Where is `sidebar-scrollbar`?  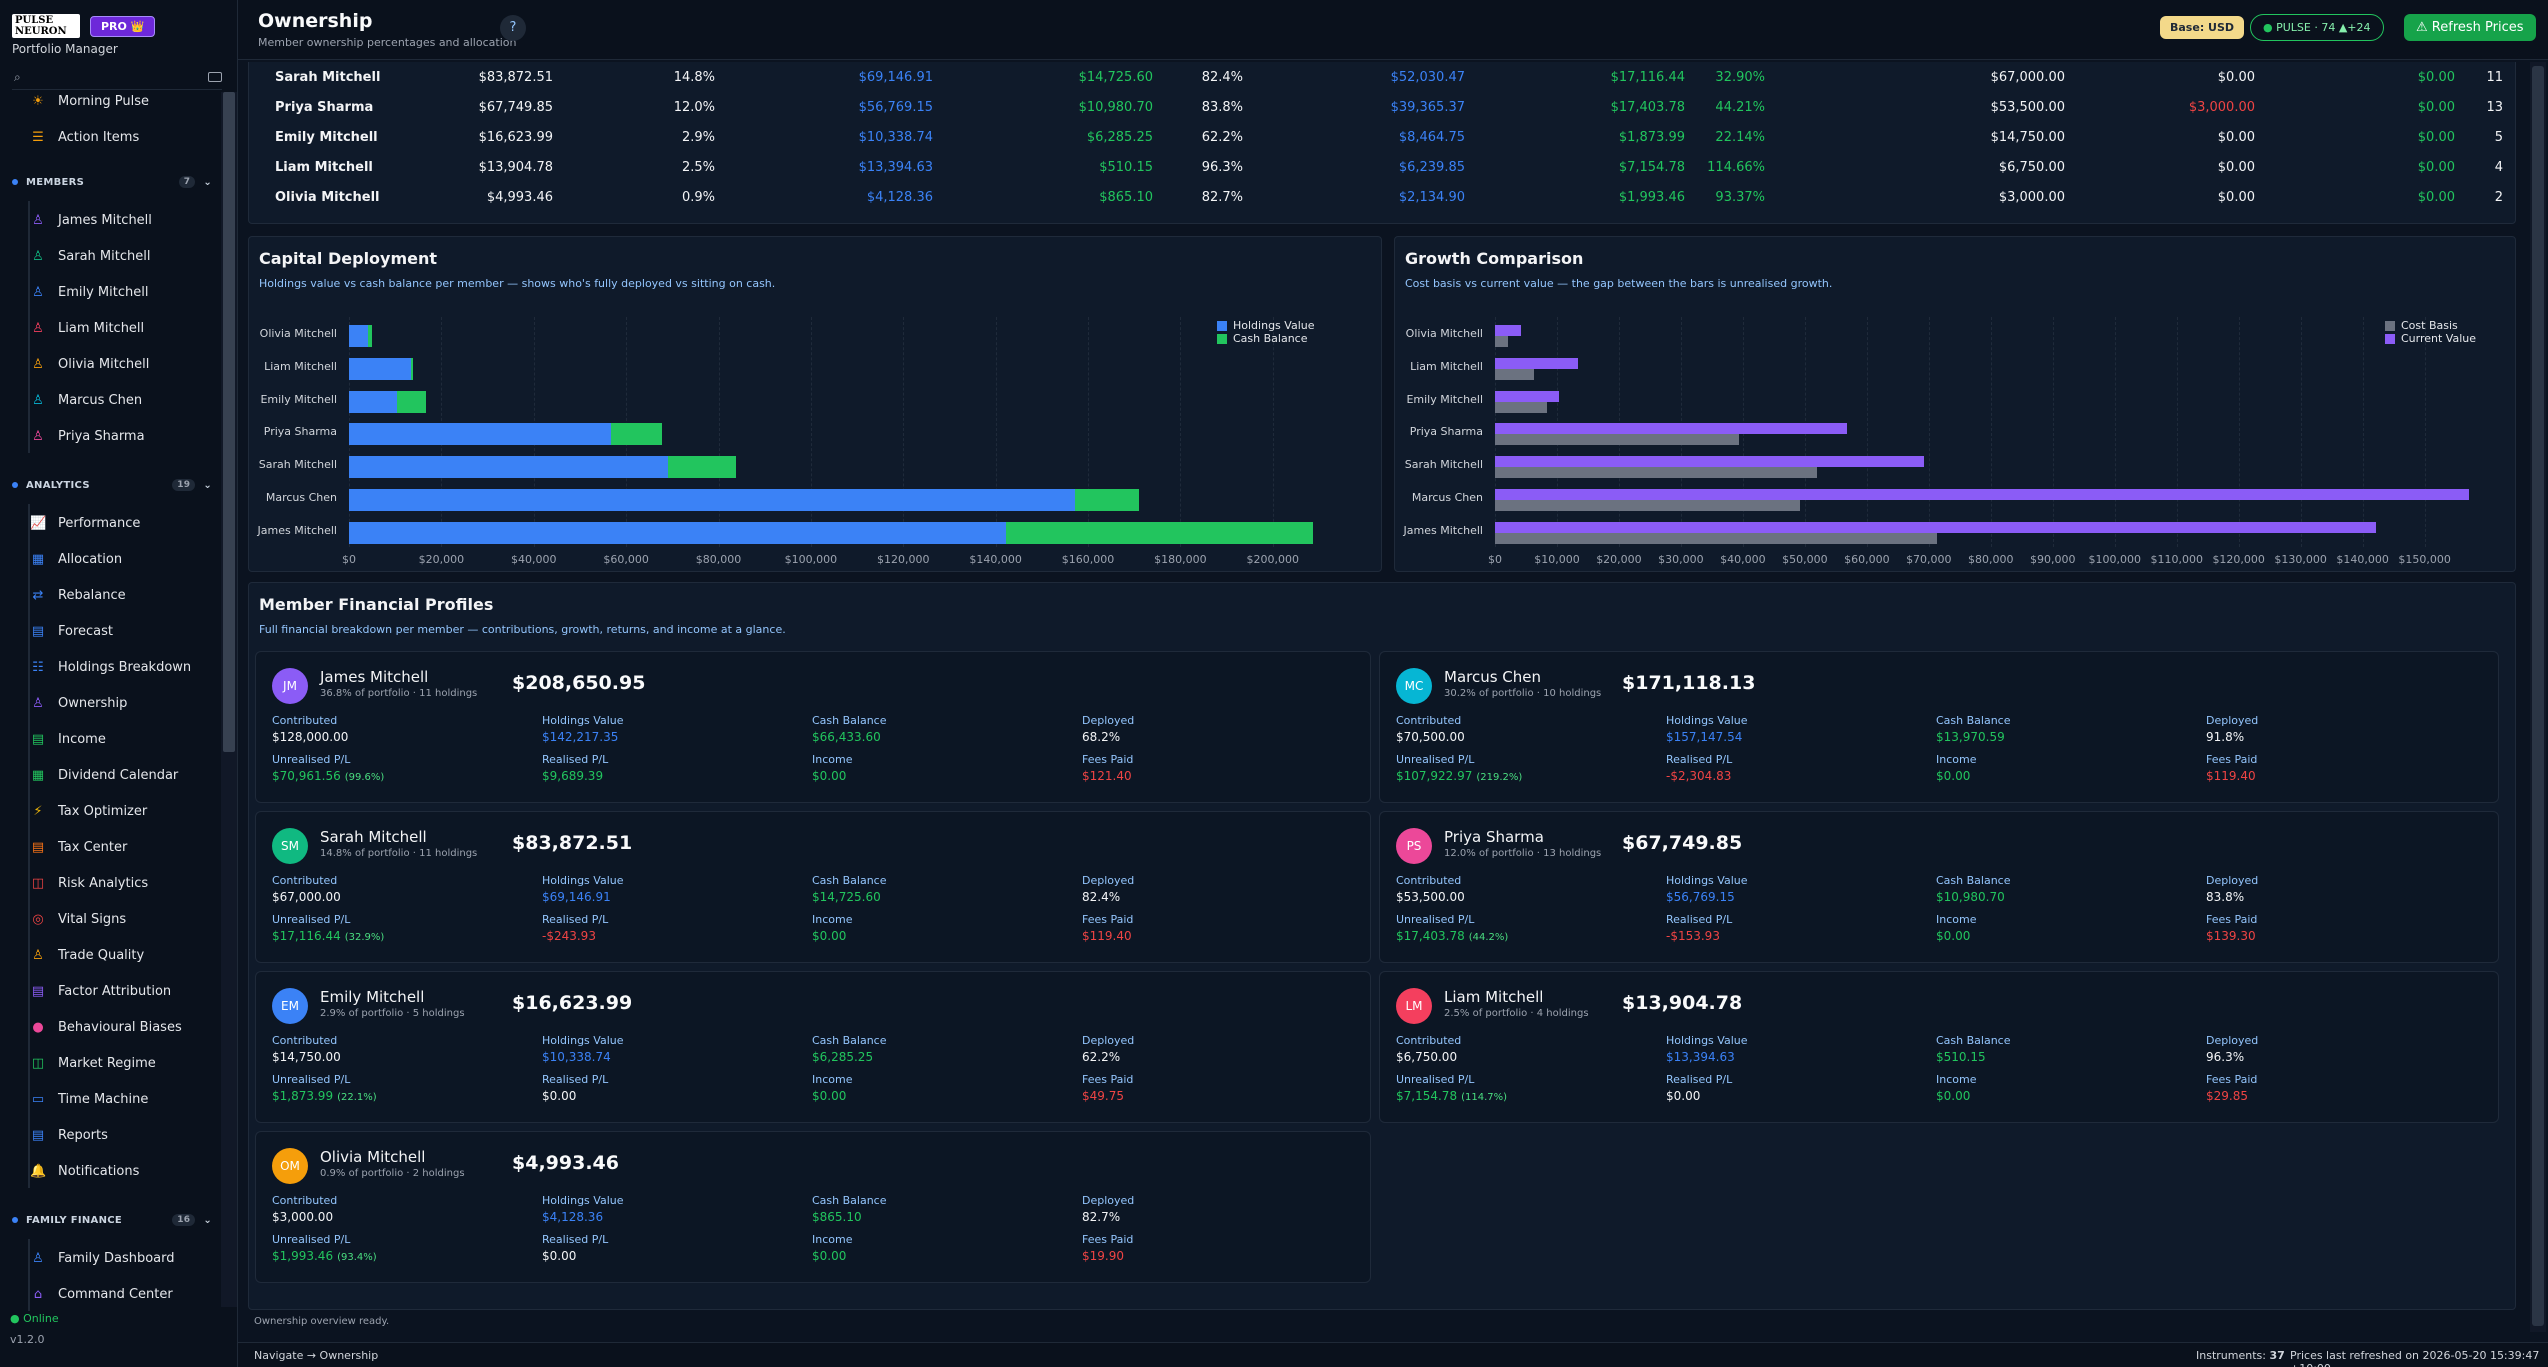
sidebar-scrollbar is located at coordinates (229, 699).